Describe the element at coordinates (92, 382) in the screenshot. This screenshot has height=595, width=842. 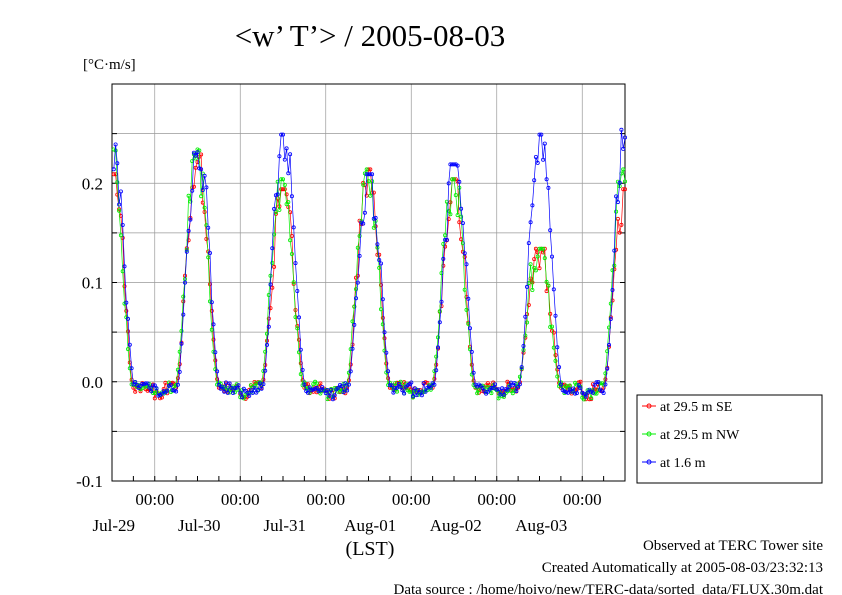
I see `y-tick-label: 0.0` at that location.